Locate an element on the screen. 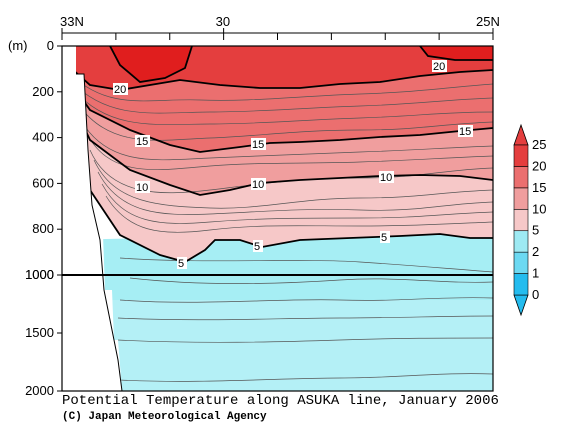 The image size is (570, 432). colorbar-label: 0 is located at coordinates (535, 294).